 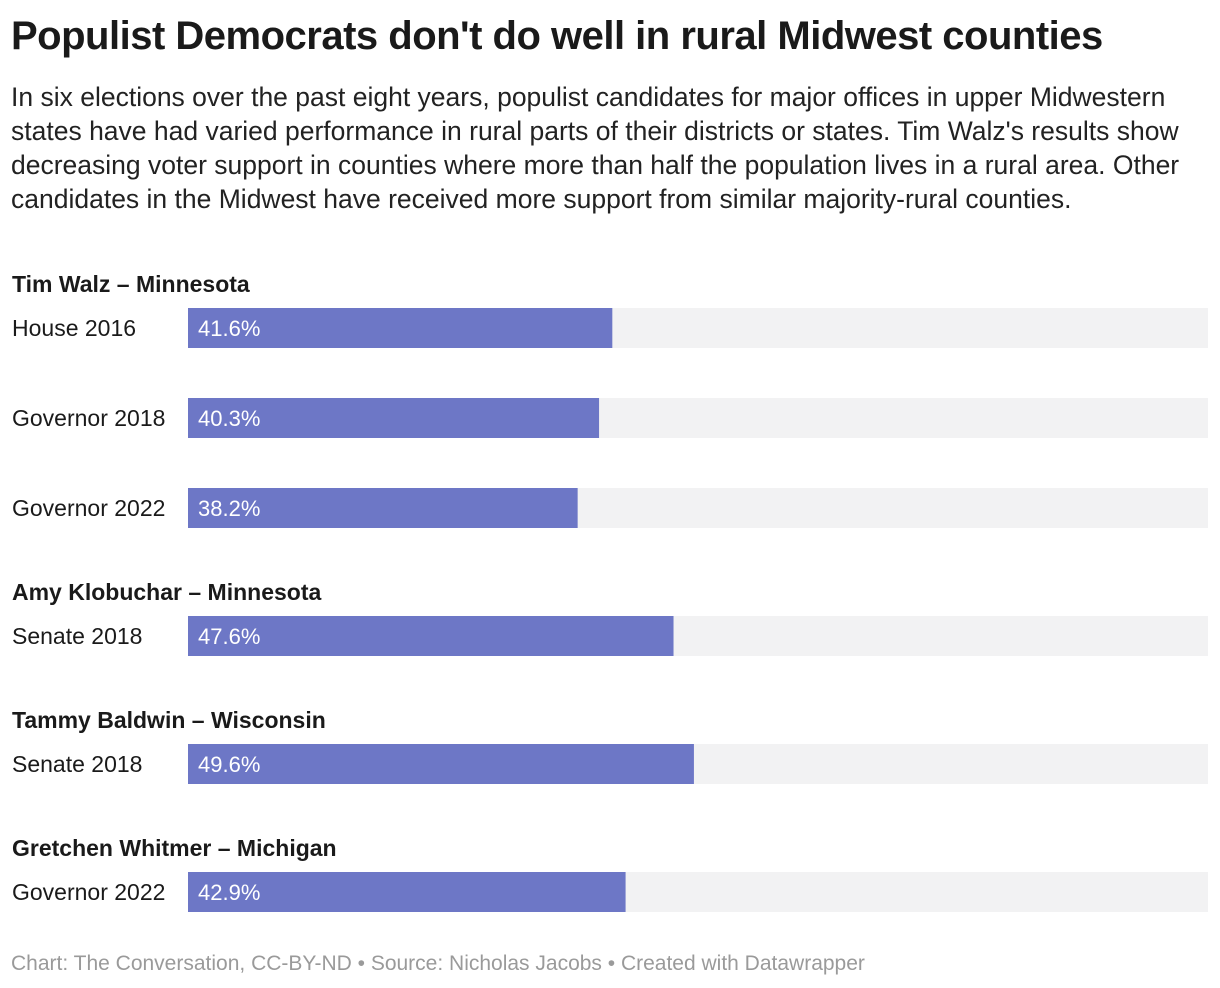 I want to click on value-label: 49.6%, so click(x=229, y=764).